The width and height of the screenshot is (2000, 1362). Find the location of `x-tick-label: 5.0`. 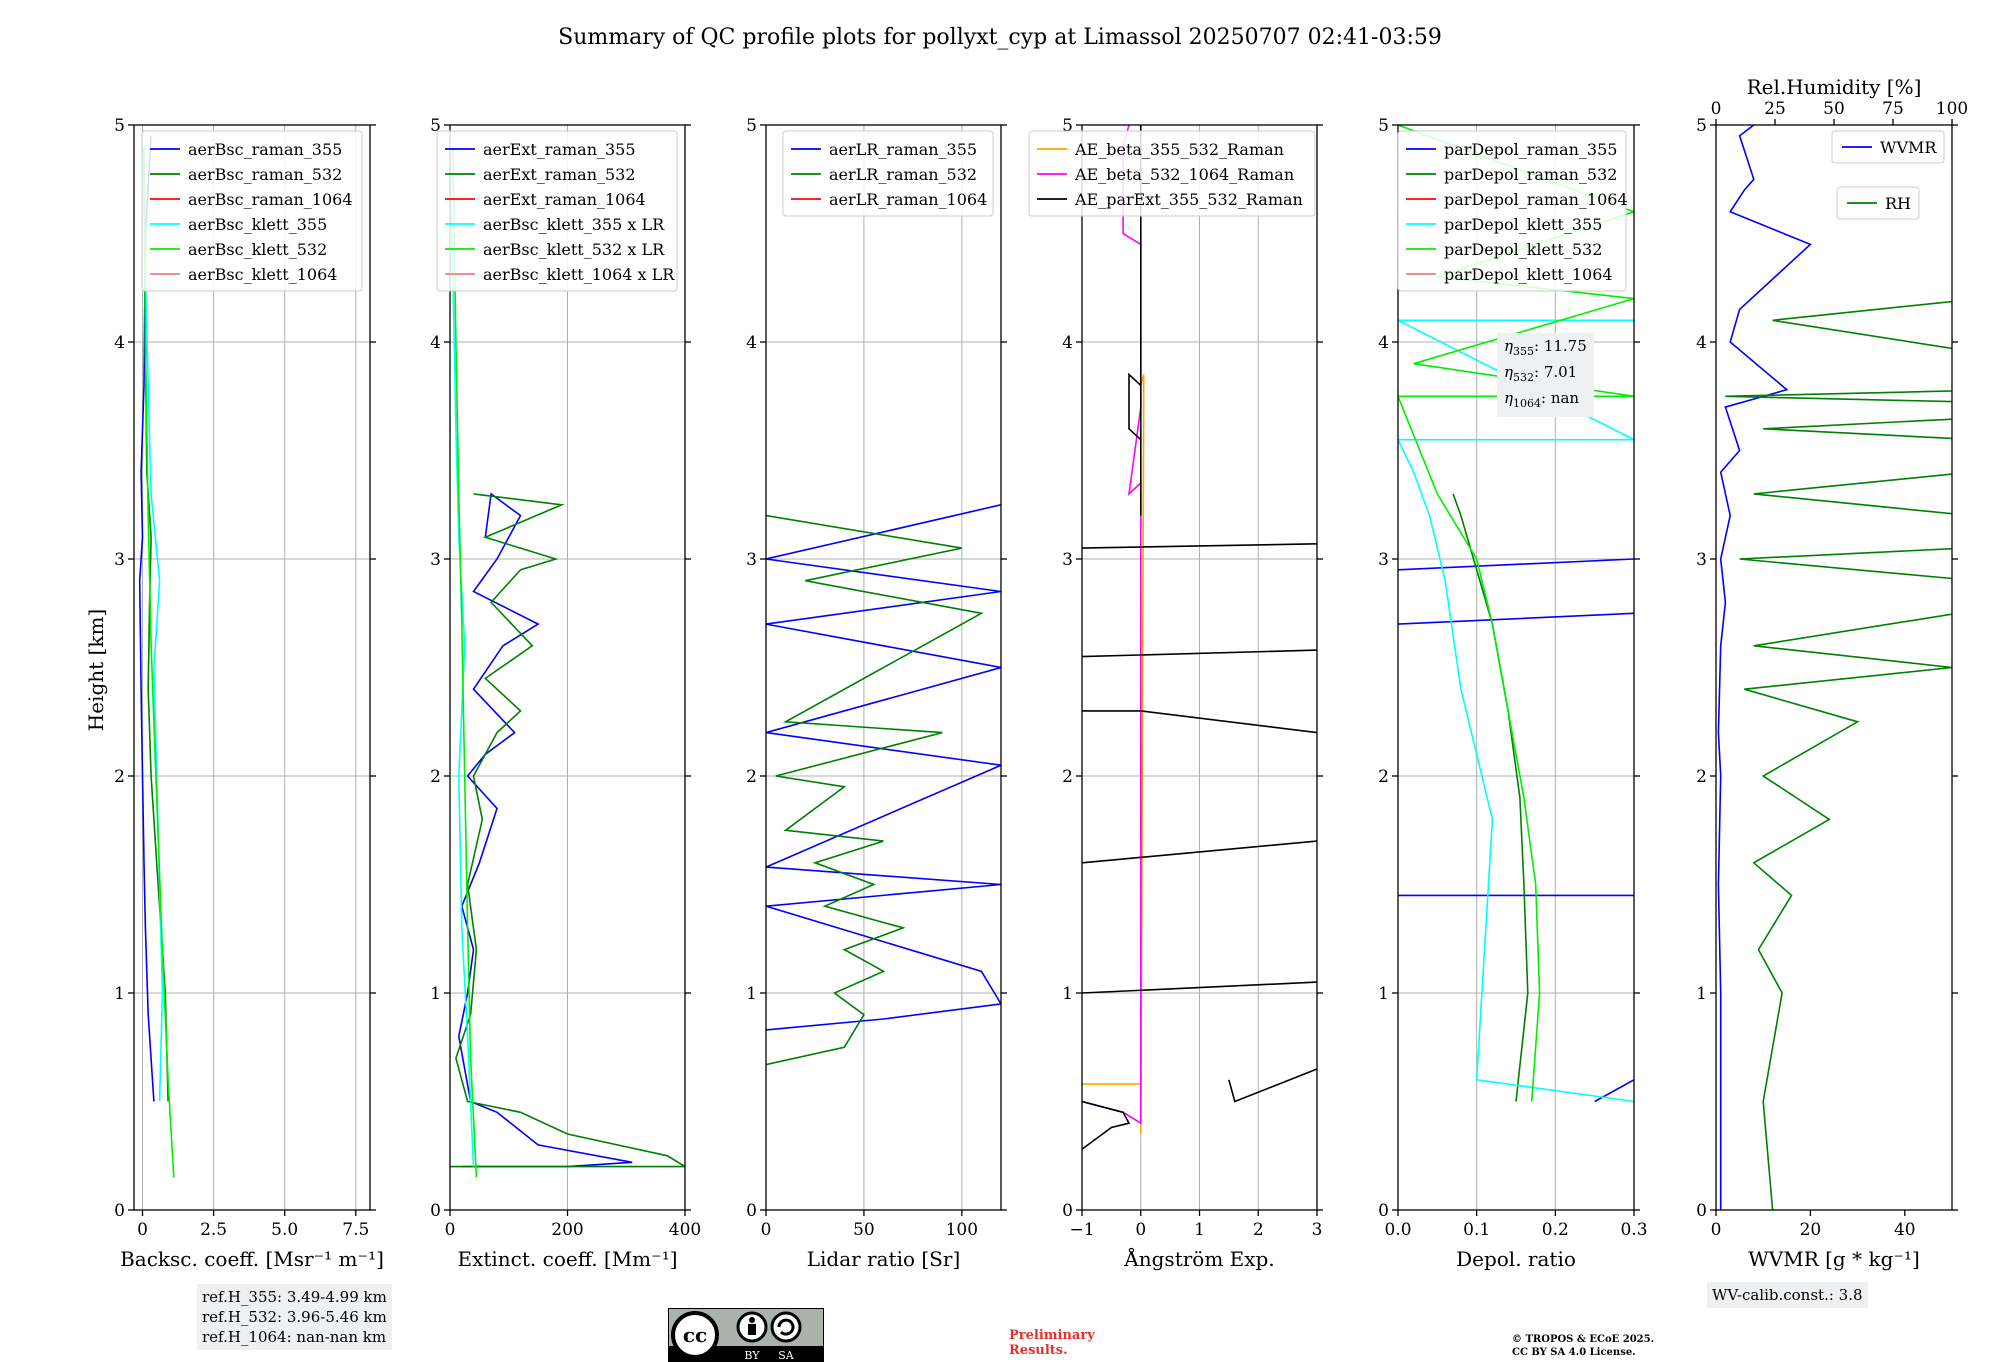

x-tick-label: 5.0 is located at coordinates (284, 1230).